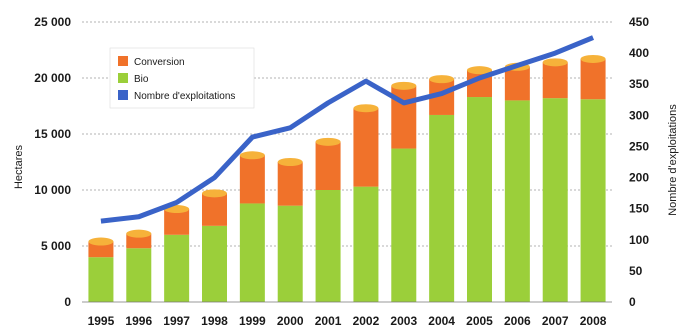 Image resolution: width=683 pixels, height=333 pixels. I want to click on y-tick-label: 15 000, so click(52, 134).